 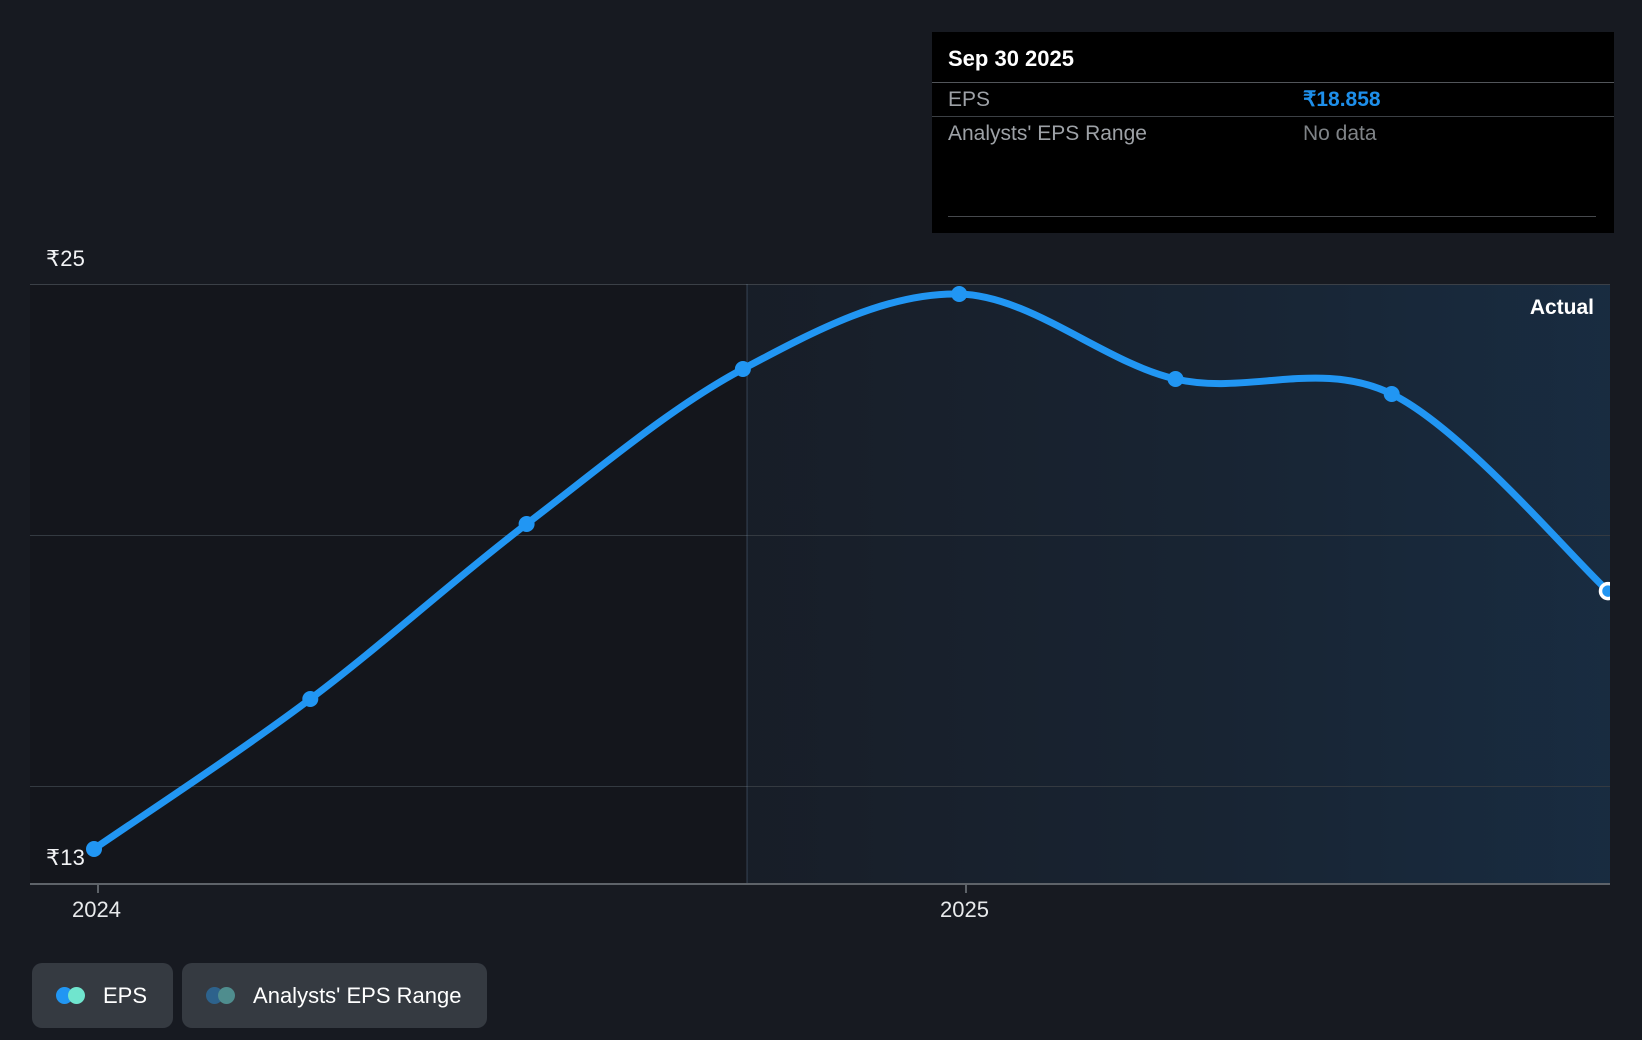 I want to click on analysts-range-legend-icon, so click(x=221, y=995).